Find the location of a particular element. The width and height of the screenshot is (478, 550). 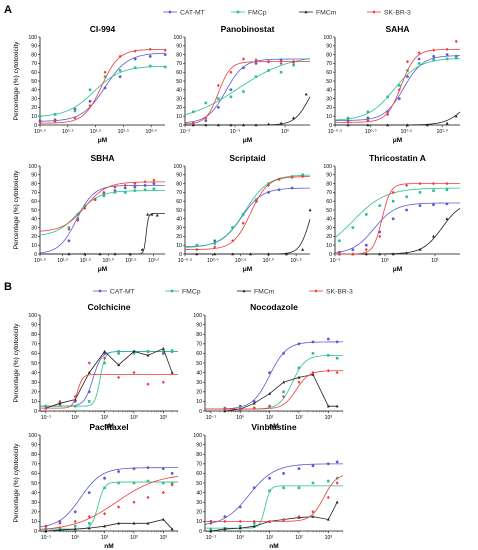

y-tick-label: 30 is located at coordinates (34, 383).